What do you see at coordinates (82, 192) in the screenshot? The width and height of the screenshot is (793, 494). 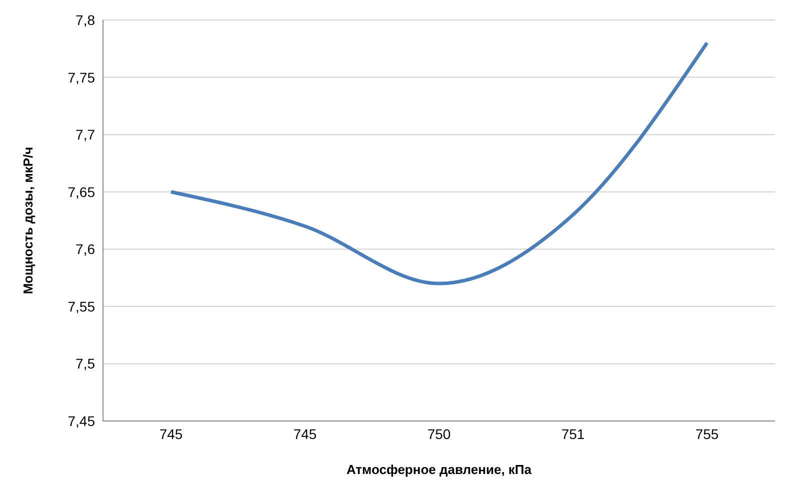 I see `y-tick-label: 7,65` at bounding box center [82, 192].